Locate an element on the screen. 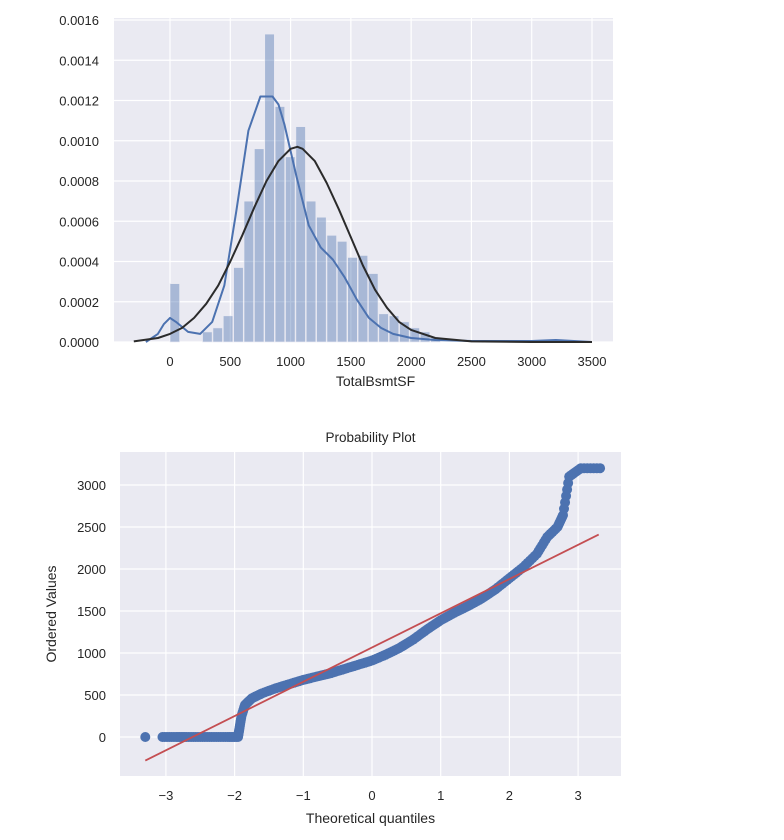  y-tick-label: 0.0004 is located at coordinates (79, 262).